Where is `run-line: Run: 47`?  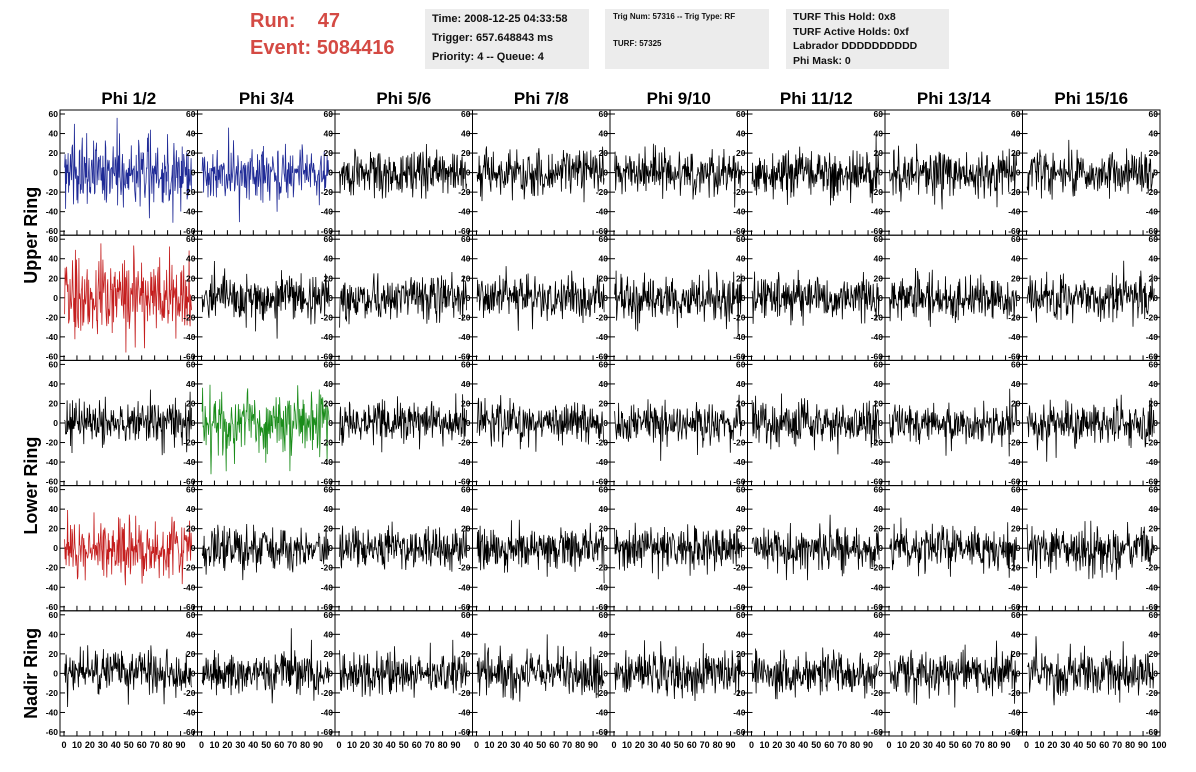
run-line: Run: 47 is located at coordinates (322, 21).